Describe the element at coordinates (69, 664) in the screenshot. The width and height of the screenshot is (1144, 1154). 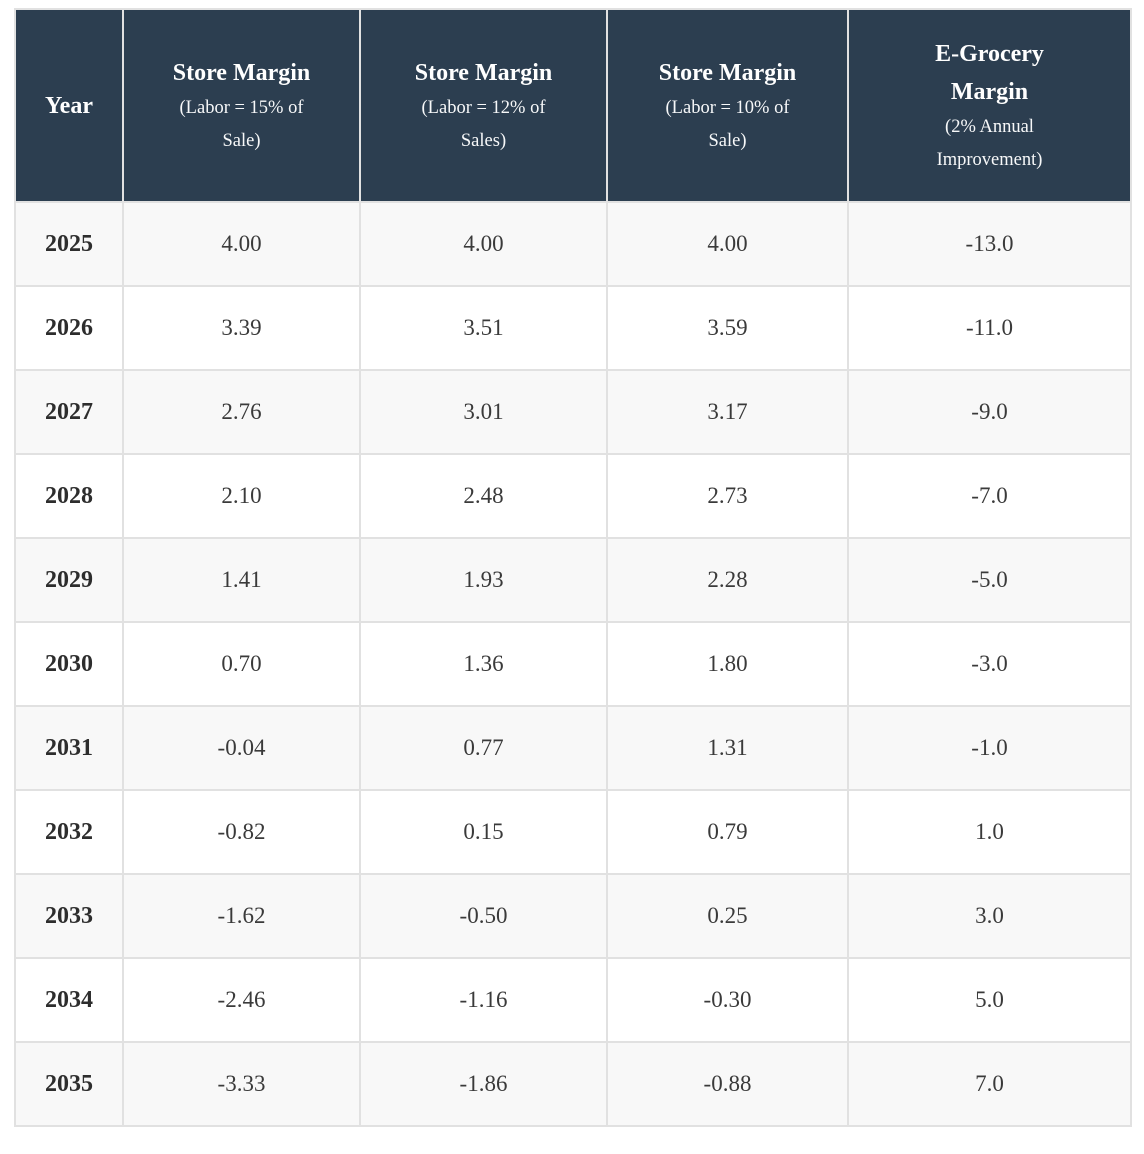
I see `year-cell: 2030` at that location.